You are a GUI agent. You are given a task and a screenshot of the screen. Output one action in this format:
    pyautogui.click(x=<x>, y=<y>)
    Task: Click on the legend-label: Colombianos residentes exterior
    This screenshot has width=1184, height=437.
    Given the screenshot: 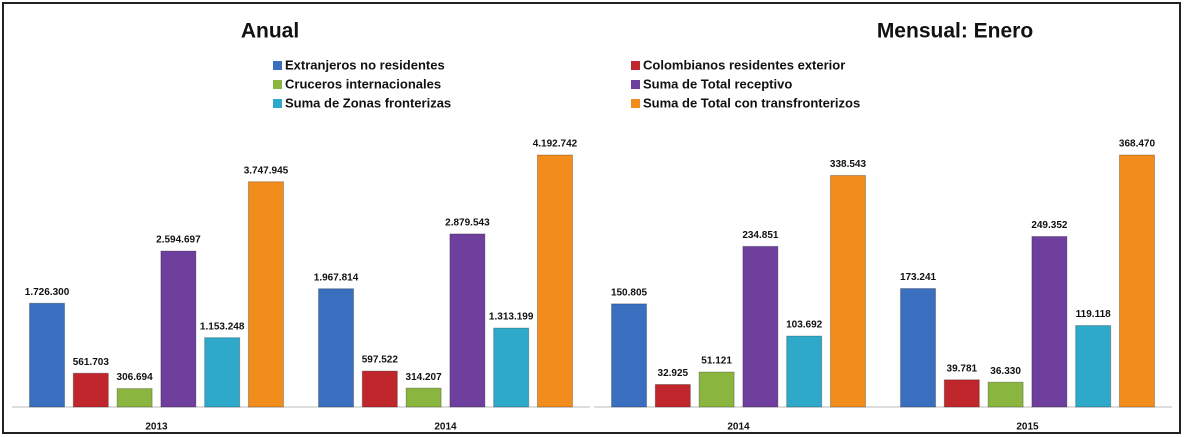 What is the action you would take?
    pyautogui.click(x=744, y=64)
    